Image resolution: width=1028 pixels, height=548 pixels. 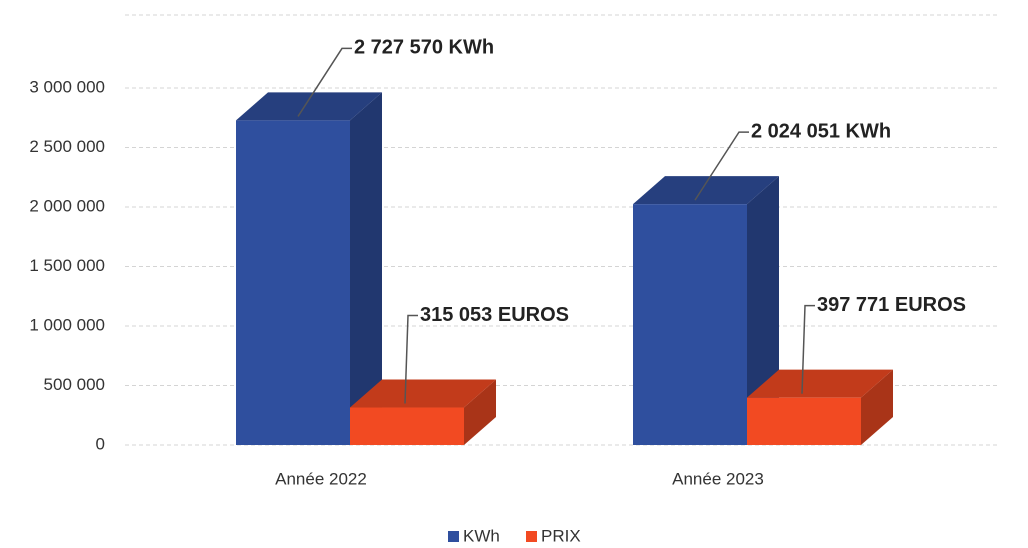 I want to click on value-label: 397 771 EUROS, so click(x=891, y=305).